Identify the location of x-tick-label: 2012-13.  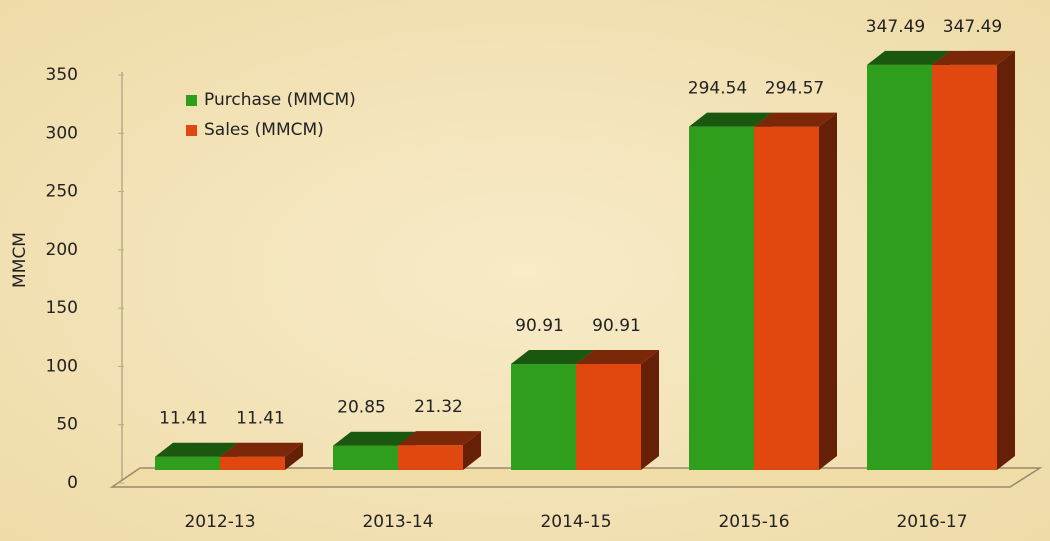
(219, 522).